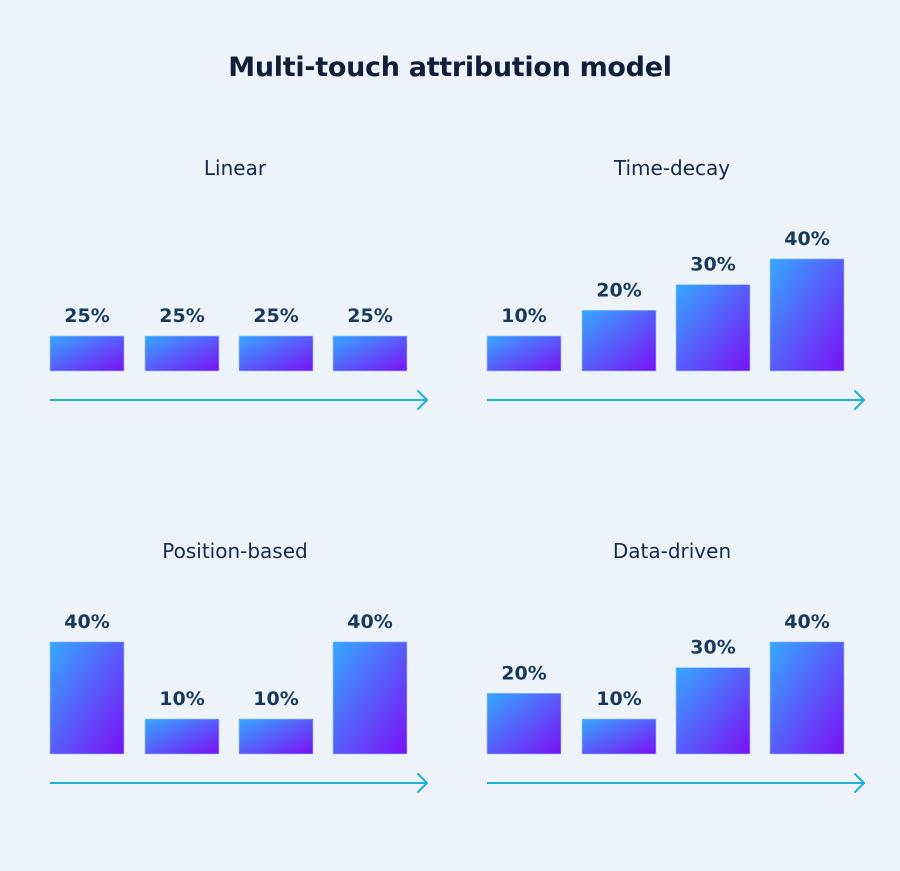 This screenshot has height=871, width=900. Describe the element at coordinates (675, 666) in the screenshot. I see `panel-data-driven: Data-driven 20% 10% 30% 40%` at that location.